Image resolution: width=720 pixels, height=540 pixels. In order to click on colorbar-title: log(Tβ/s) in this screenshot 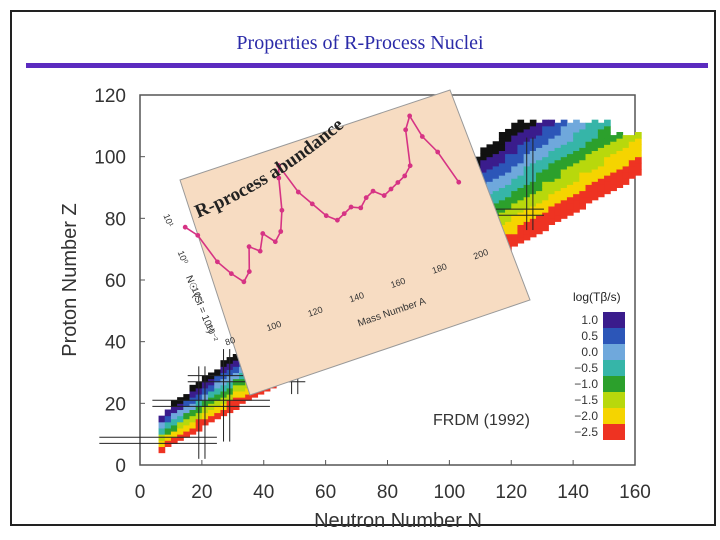, I will do `click(597, 297)`.